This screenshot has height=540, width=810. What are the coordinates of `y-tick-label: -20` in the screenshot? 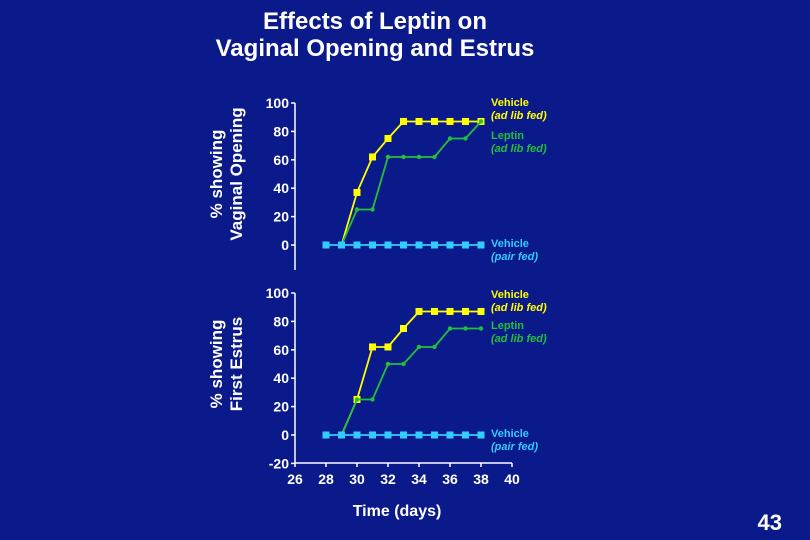 It's located at (279, 463).